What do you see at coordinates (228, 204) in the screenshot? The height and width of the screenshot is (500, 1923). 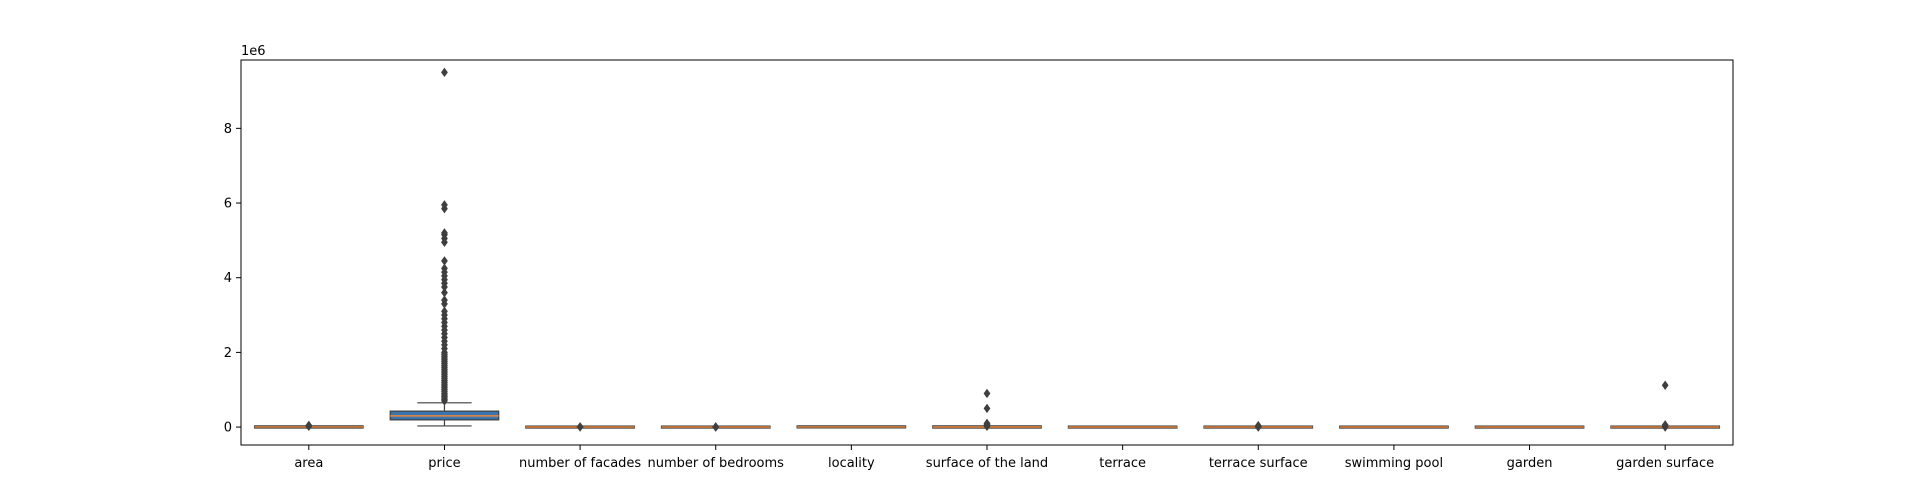 I see `y-tick-label: 6` at bounding box center [228, 204].